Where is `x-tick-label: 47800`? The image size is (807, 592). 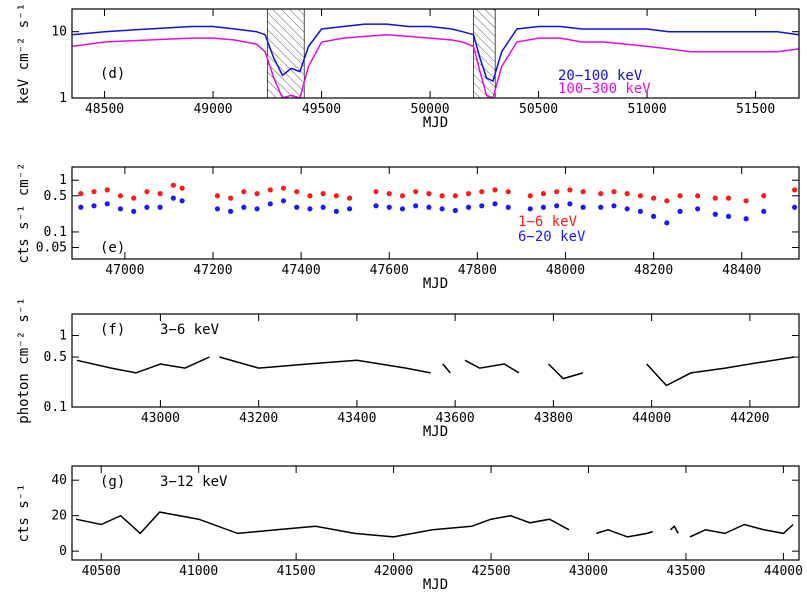 x-tick-label: 47800 is located at coordinates (477, 270).